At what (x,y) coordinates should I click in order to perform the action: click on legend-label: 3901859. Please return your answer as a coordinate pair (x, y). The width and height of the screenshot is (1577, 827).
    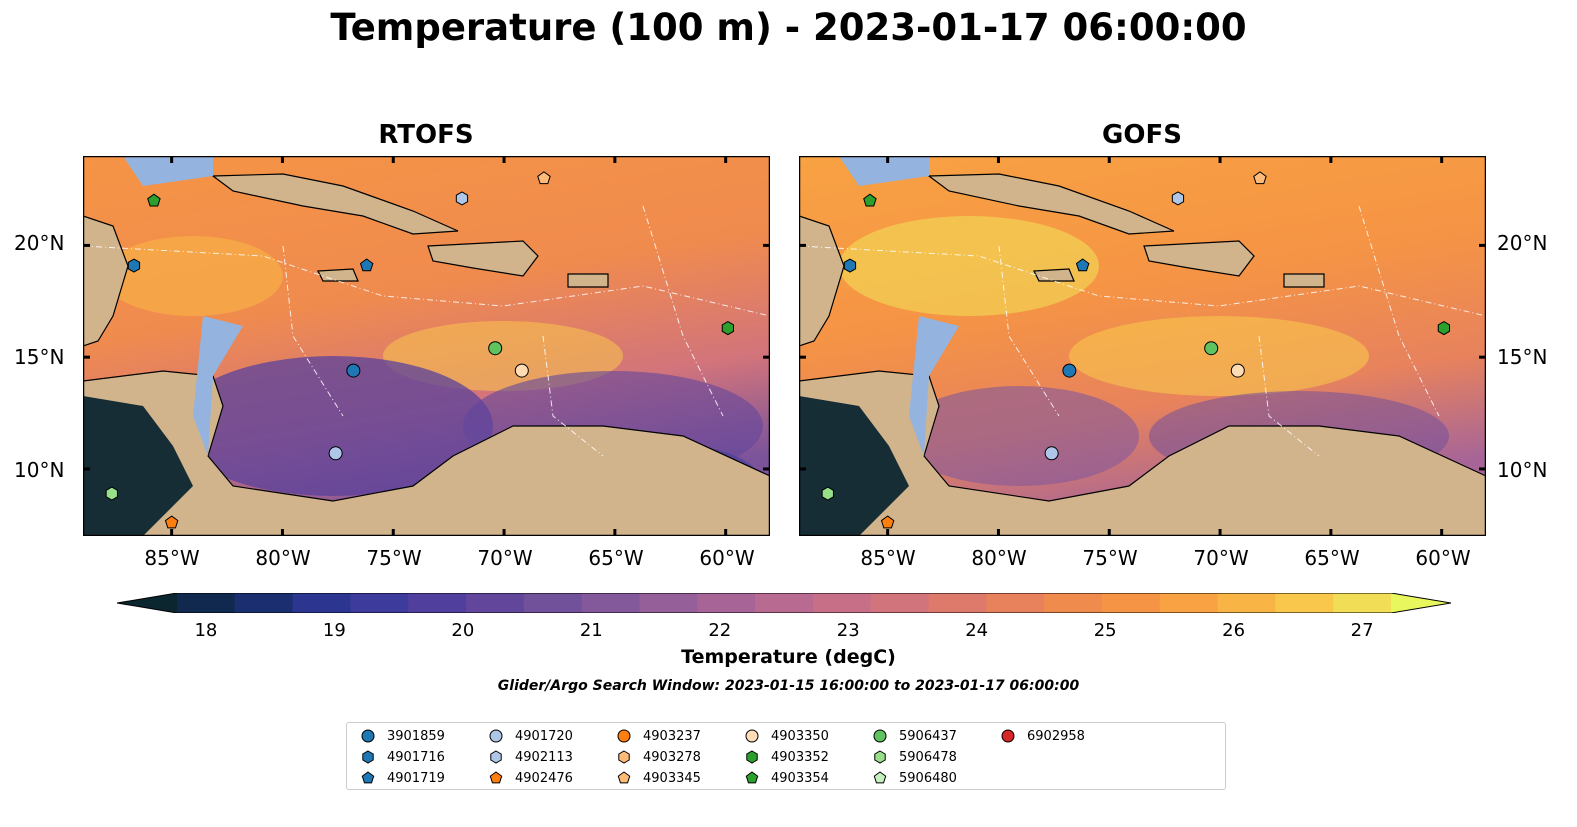
    Looking at the image, I should click on (416, 736).